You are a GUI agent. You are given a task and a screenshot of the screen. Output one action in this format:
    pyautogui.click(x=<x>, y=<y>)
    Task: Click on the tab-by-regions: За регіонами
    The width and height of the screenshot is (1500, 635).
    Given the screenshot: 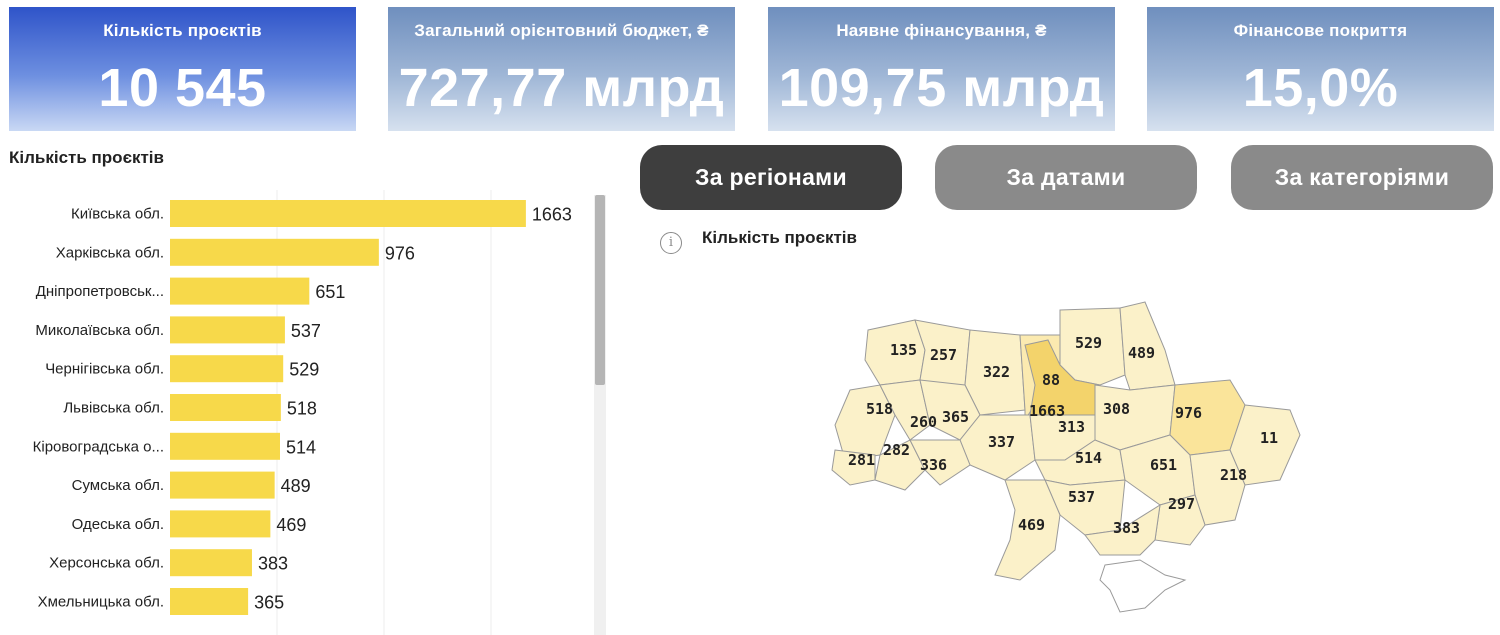 What is the action you would take?
    pyautogui.click(x=771, y=177)
    